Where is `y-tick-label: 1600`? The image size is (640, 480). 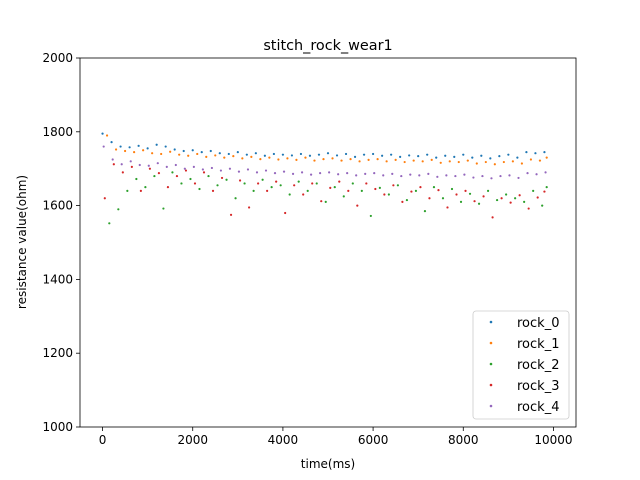
y-tick-label: 1600 is located at coordinates (57, 206).